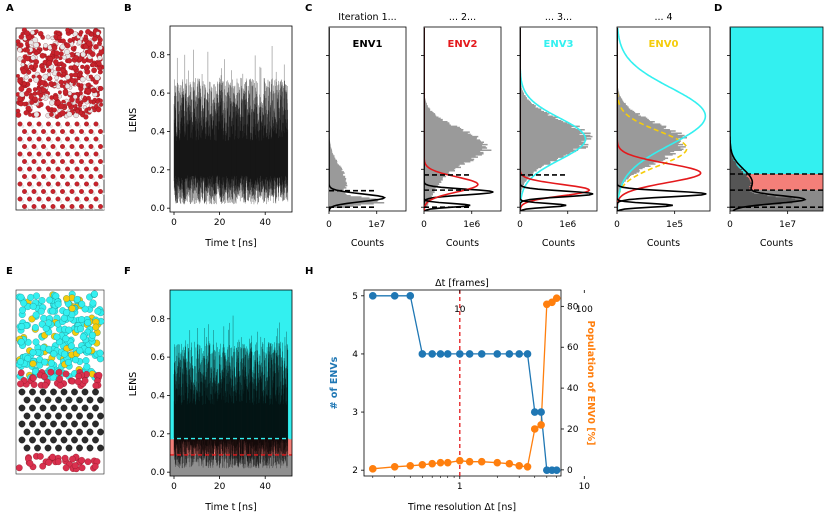 This screenshot has height=522, width=830. Describe the element at coordinates (33, 364) in the screenshot. I see `env0-molecule` at that location.